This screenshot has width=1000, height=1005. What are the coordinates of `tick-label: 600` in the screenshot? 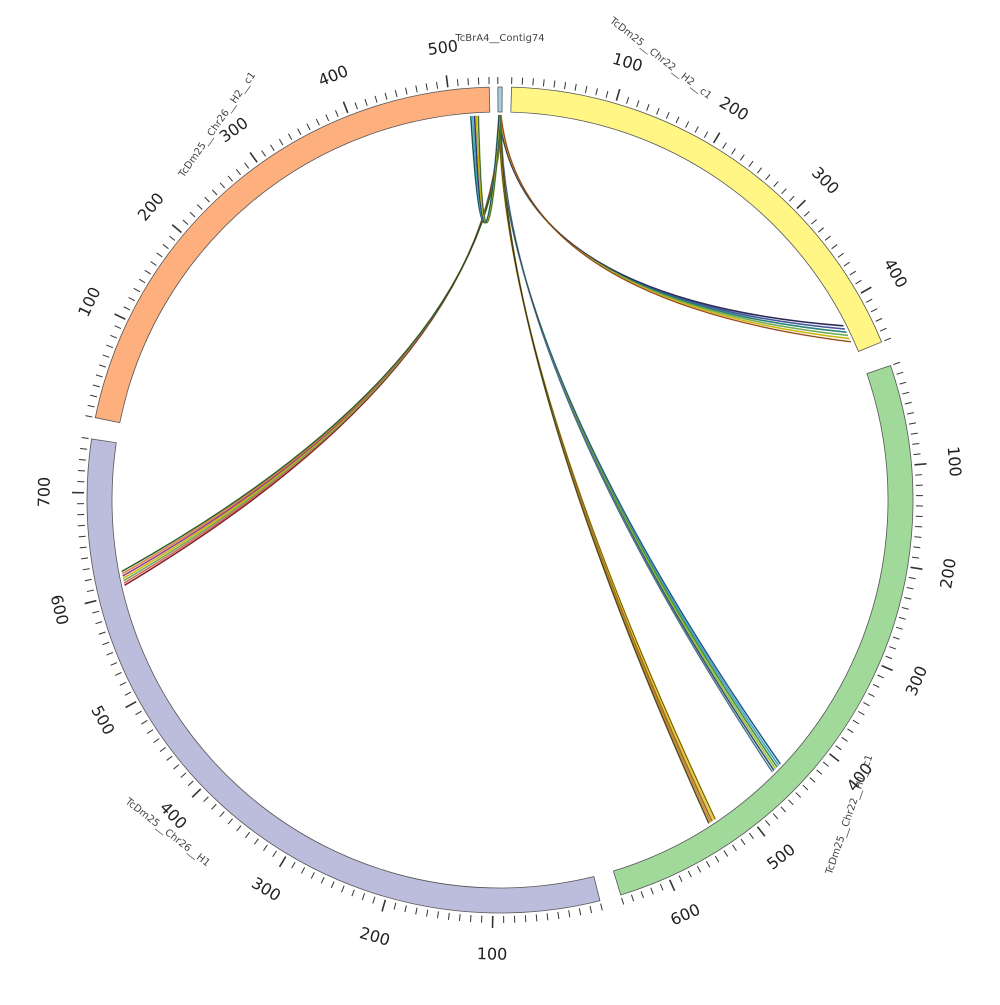 It's located at (60, 610).